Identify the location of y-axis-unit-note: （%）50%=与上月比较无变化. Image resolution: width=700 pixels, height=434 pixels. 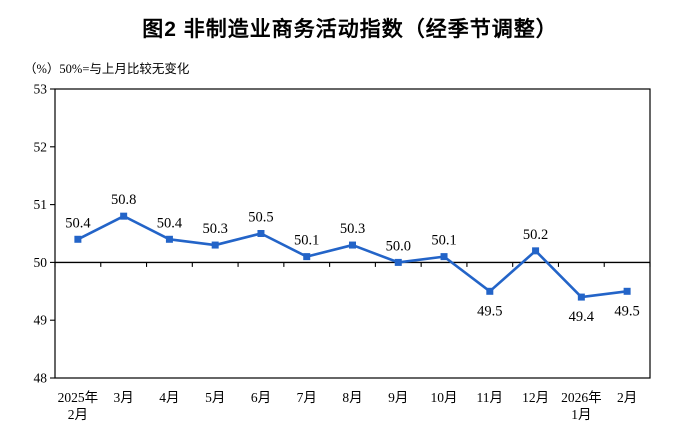
(107, 69).